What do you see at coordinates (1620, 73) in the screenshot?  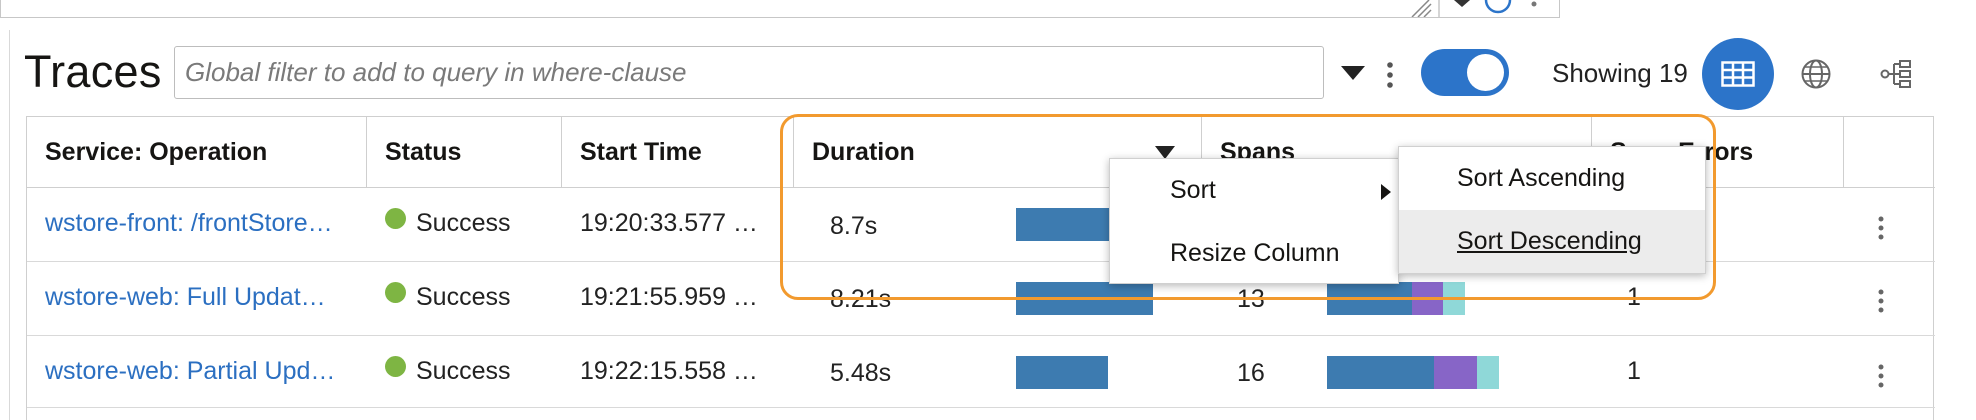 I see `showing-count: Showing 19` at bounding box center [1620, 73].